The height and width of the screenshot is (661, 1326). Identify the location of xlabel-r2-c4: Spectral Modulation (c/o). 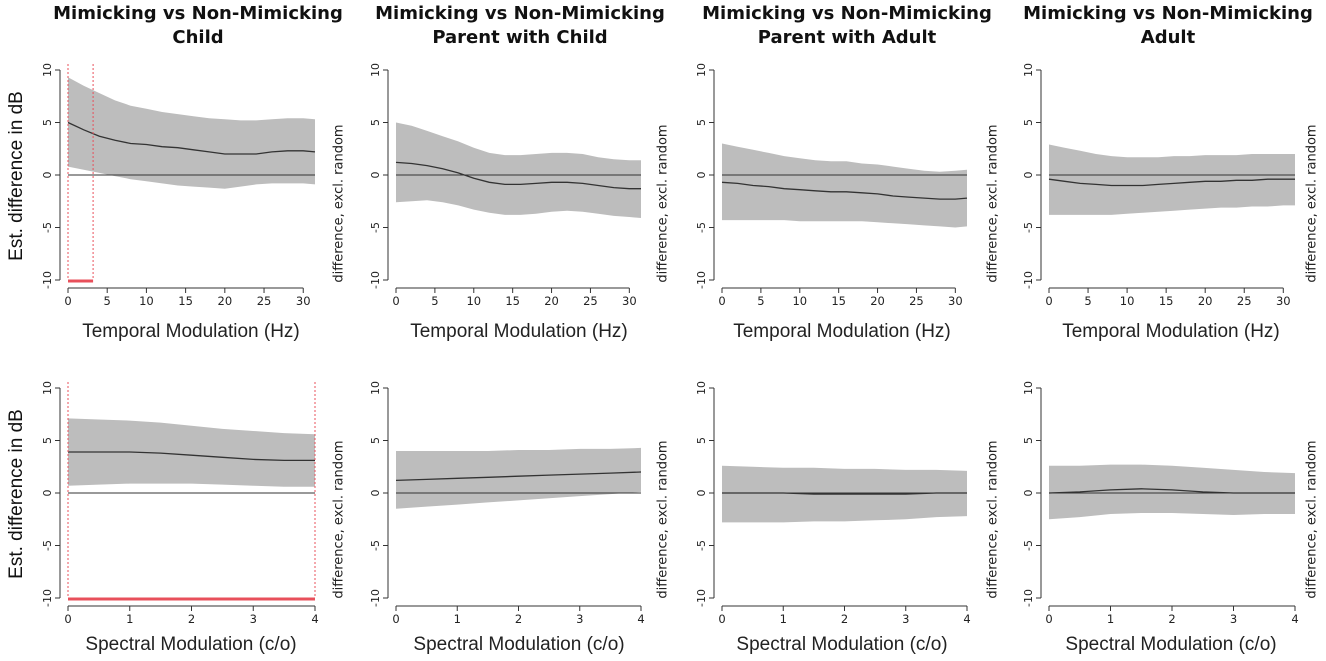
(1171, 644).